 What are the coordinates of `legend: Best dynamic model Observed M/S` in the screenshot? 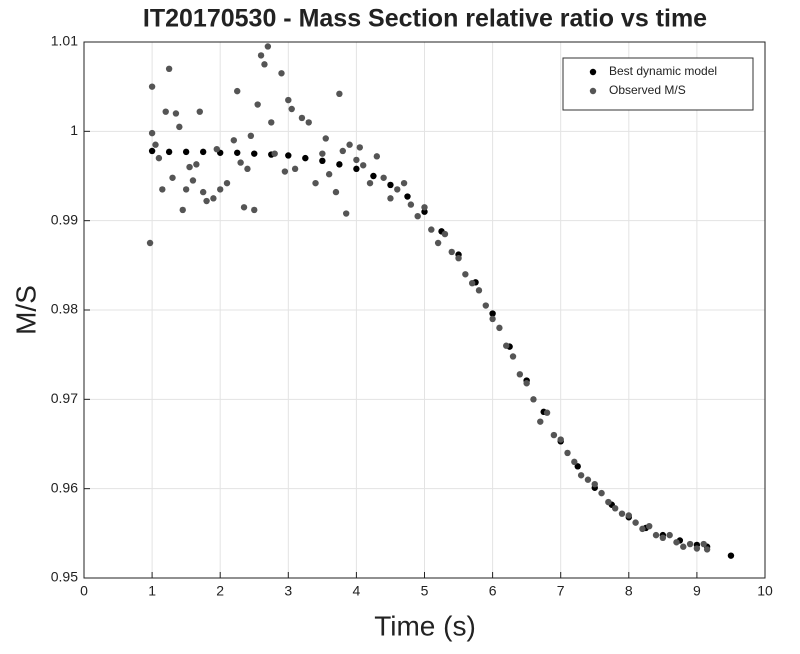 It's located at (658, 84).